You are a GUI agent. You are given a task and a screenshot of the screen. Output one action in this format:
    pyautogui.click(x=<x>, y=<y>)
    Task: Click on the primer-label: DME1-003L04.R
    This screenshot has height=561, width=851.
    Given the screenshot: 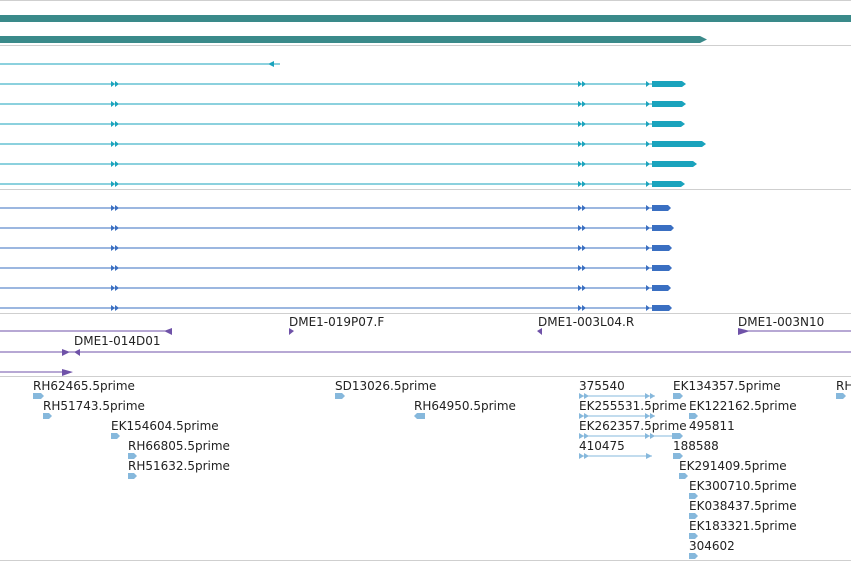 What is the action you would take?
    pyautogui.click(x=586, y=322)
    